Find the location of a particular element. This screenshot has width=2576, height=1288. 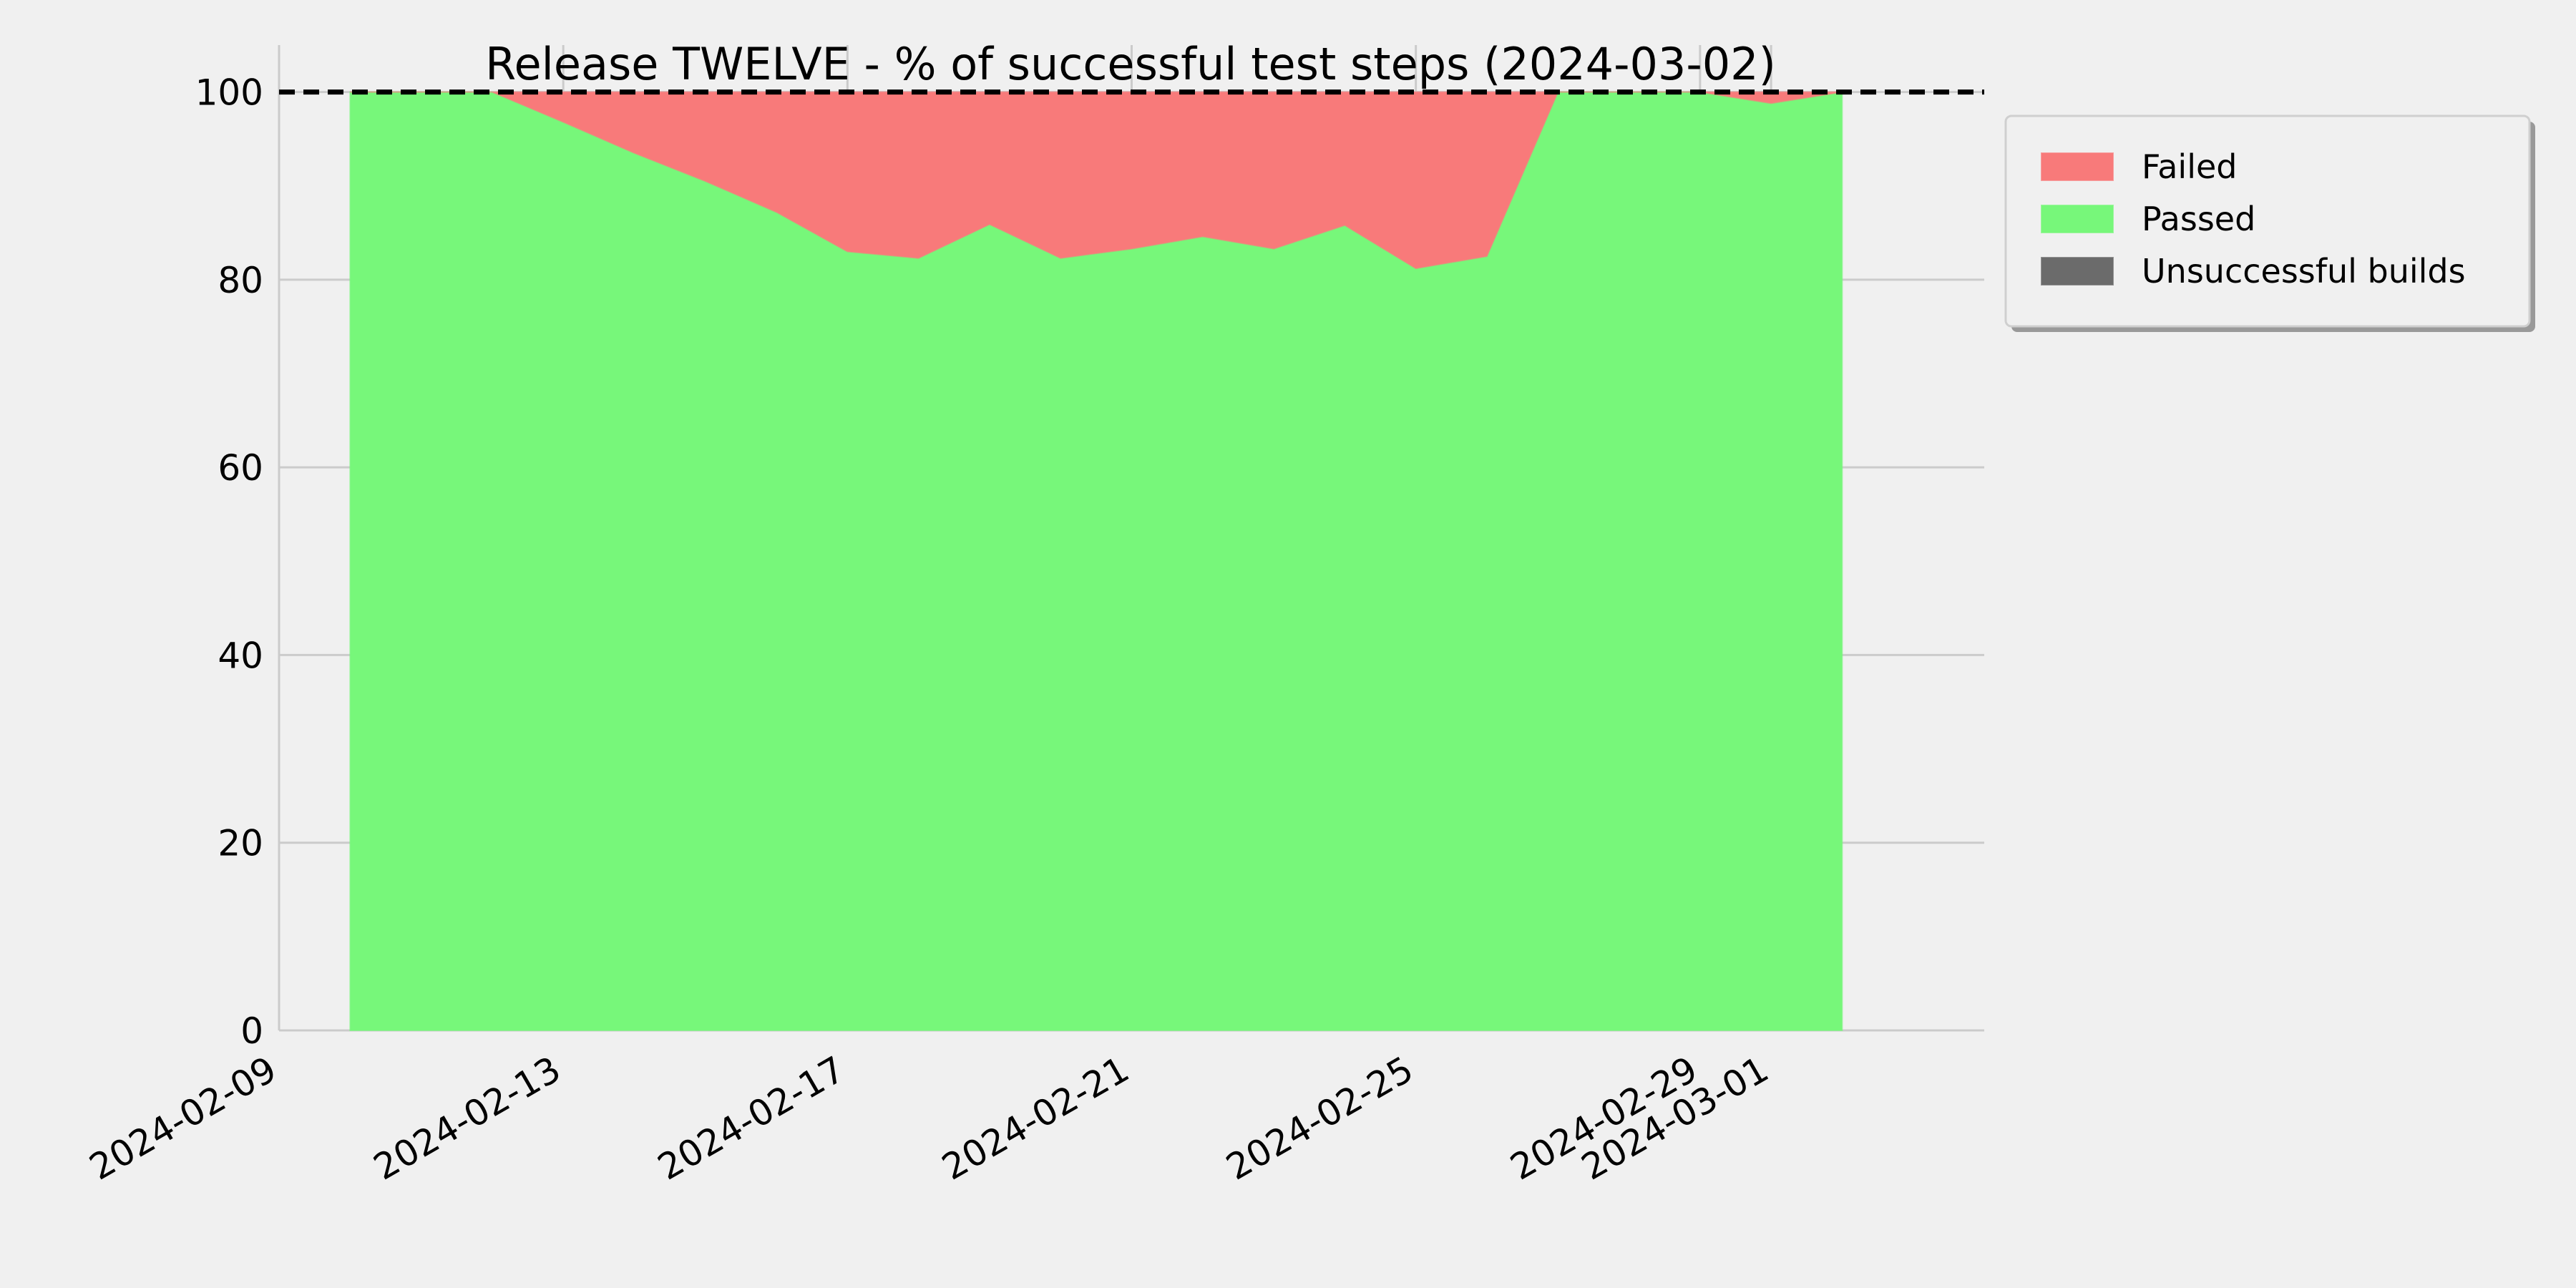

y-axis: 0 20 40 60 80 100 is located at coordinates (229, 562).